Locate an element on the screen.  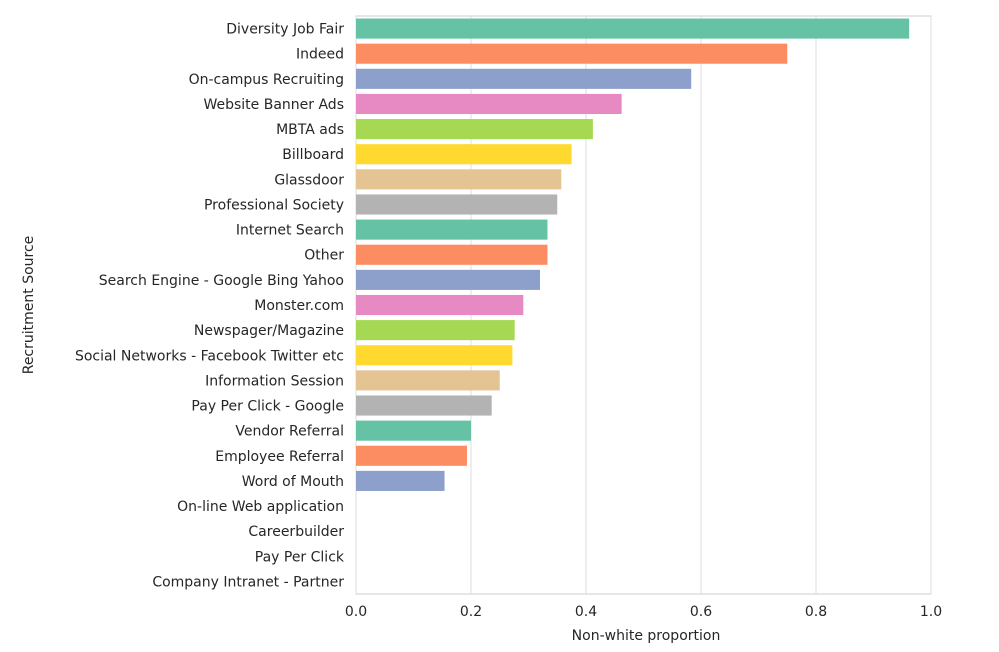
y-tick-label-1: Indeed is located at coordinates (320, 55).